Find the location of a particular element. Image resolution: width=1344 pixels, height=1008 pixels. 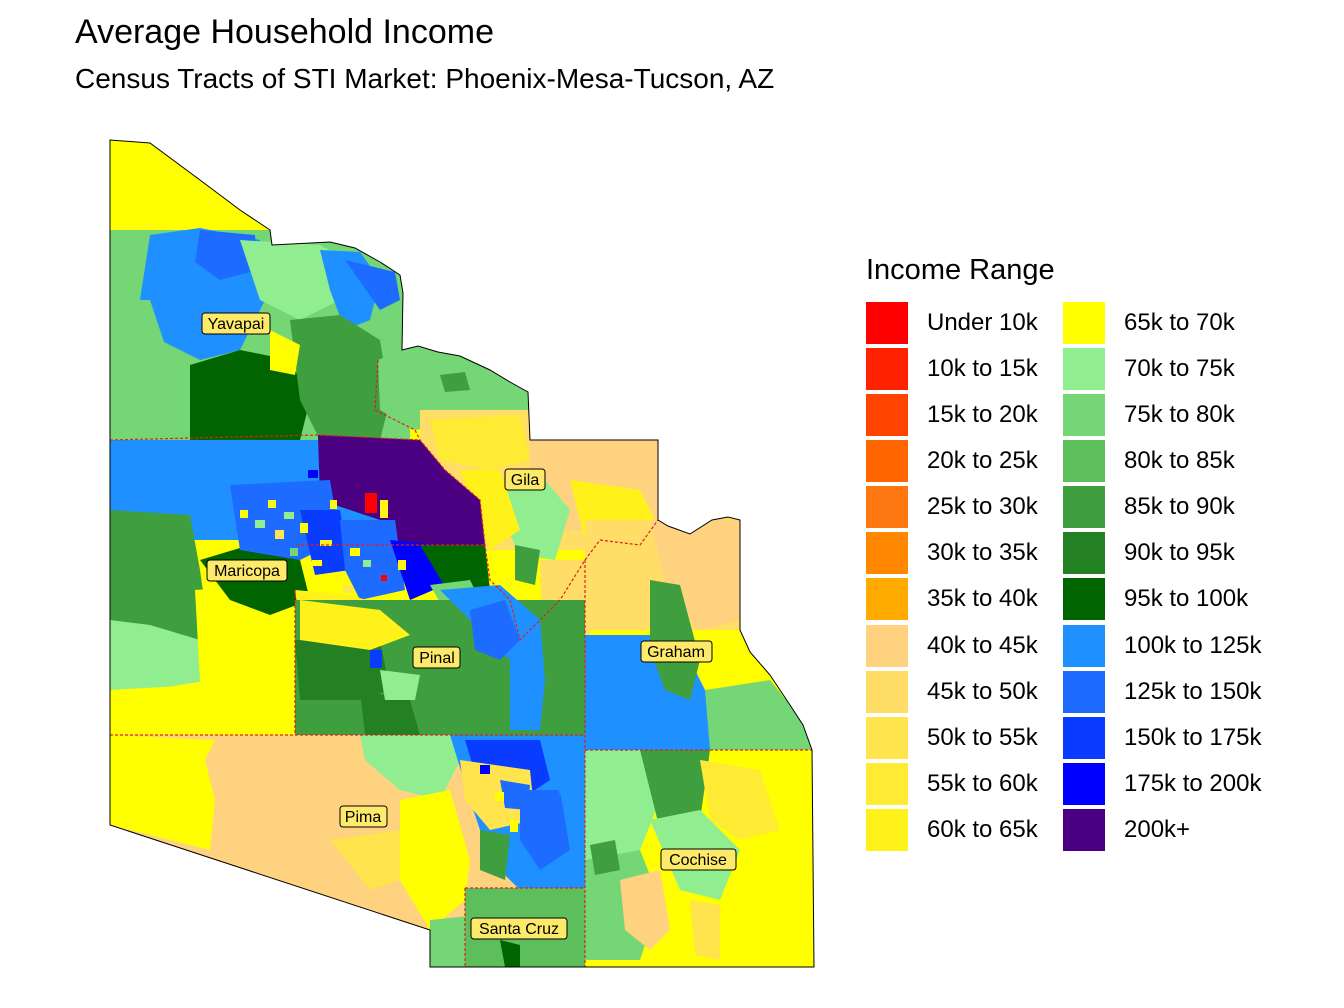

legend-label: 55k to 60k is located at coordinates (982, 783).